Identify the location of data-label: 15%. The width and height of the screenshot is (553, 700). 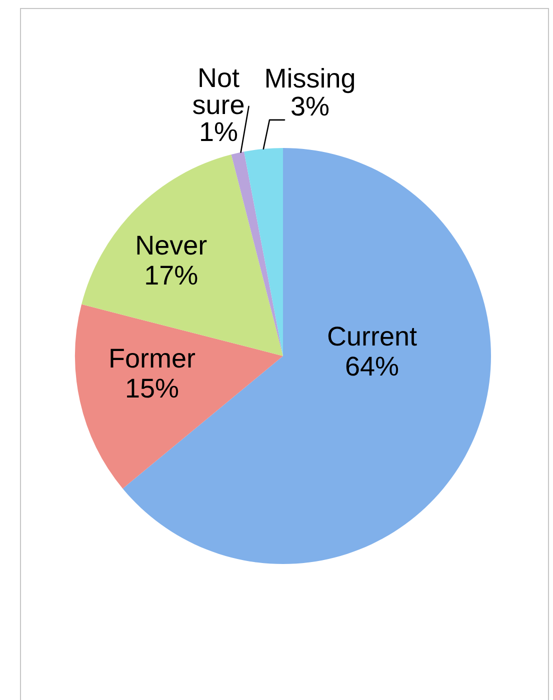
(151, 388).